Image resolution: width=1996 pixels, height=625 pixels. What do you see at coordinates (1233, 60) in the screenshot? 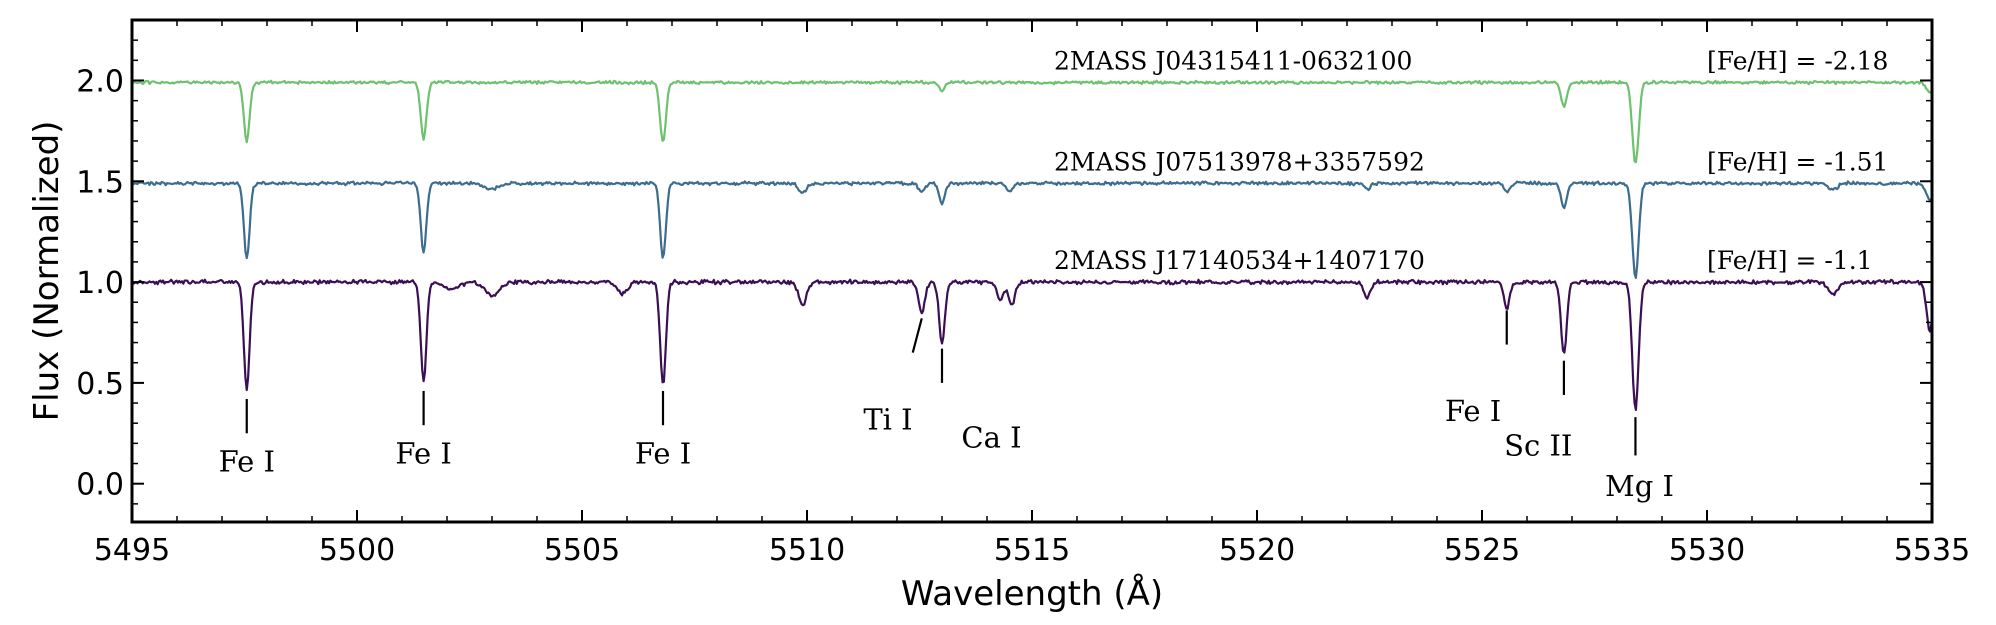
I see `series-name-label: 2MASS J04315411-0632100` at bounding box center [1233, 60].